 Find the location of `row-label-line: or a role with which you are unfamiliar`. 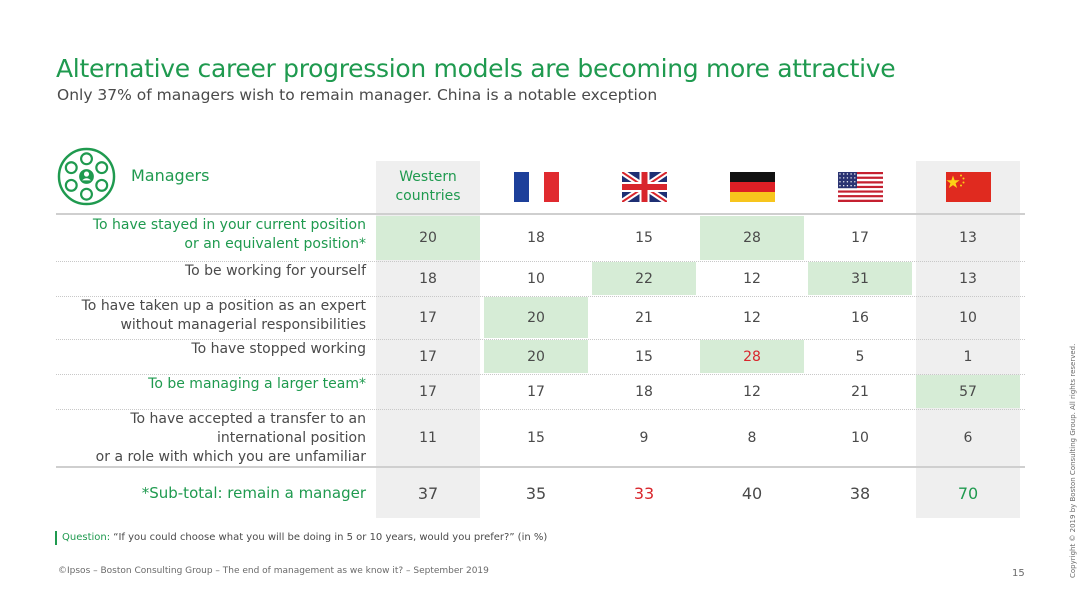

row-label-line: or a role with which you are unfamiliar is located at coordinates (230, 457).